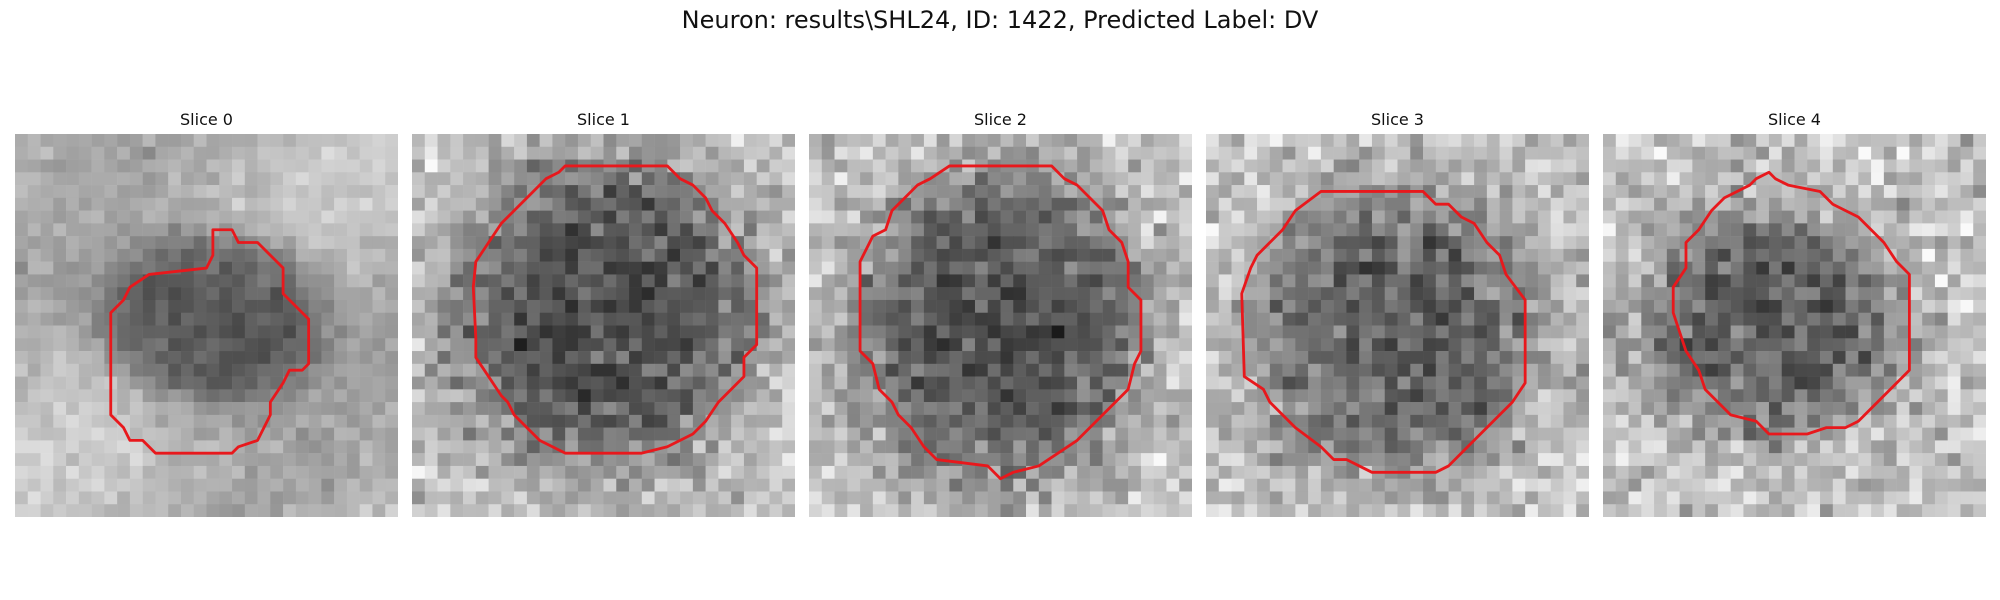 This screenshot has width=2000, height=600. What do you see at coordinates (1794, 119) in the screenshot?
I see `slice-title: Slice 4` at bounding box center [1794, 119].